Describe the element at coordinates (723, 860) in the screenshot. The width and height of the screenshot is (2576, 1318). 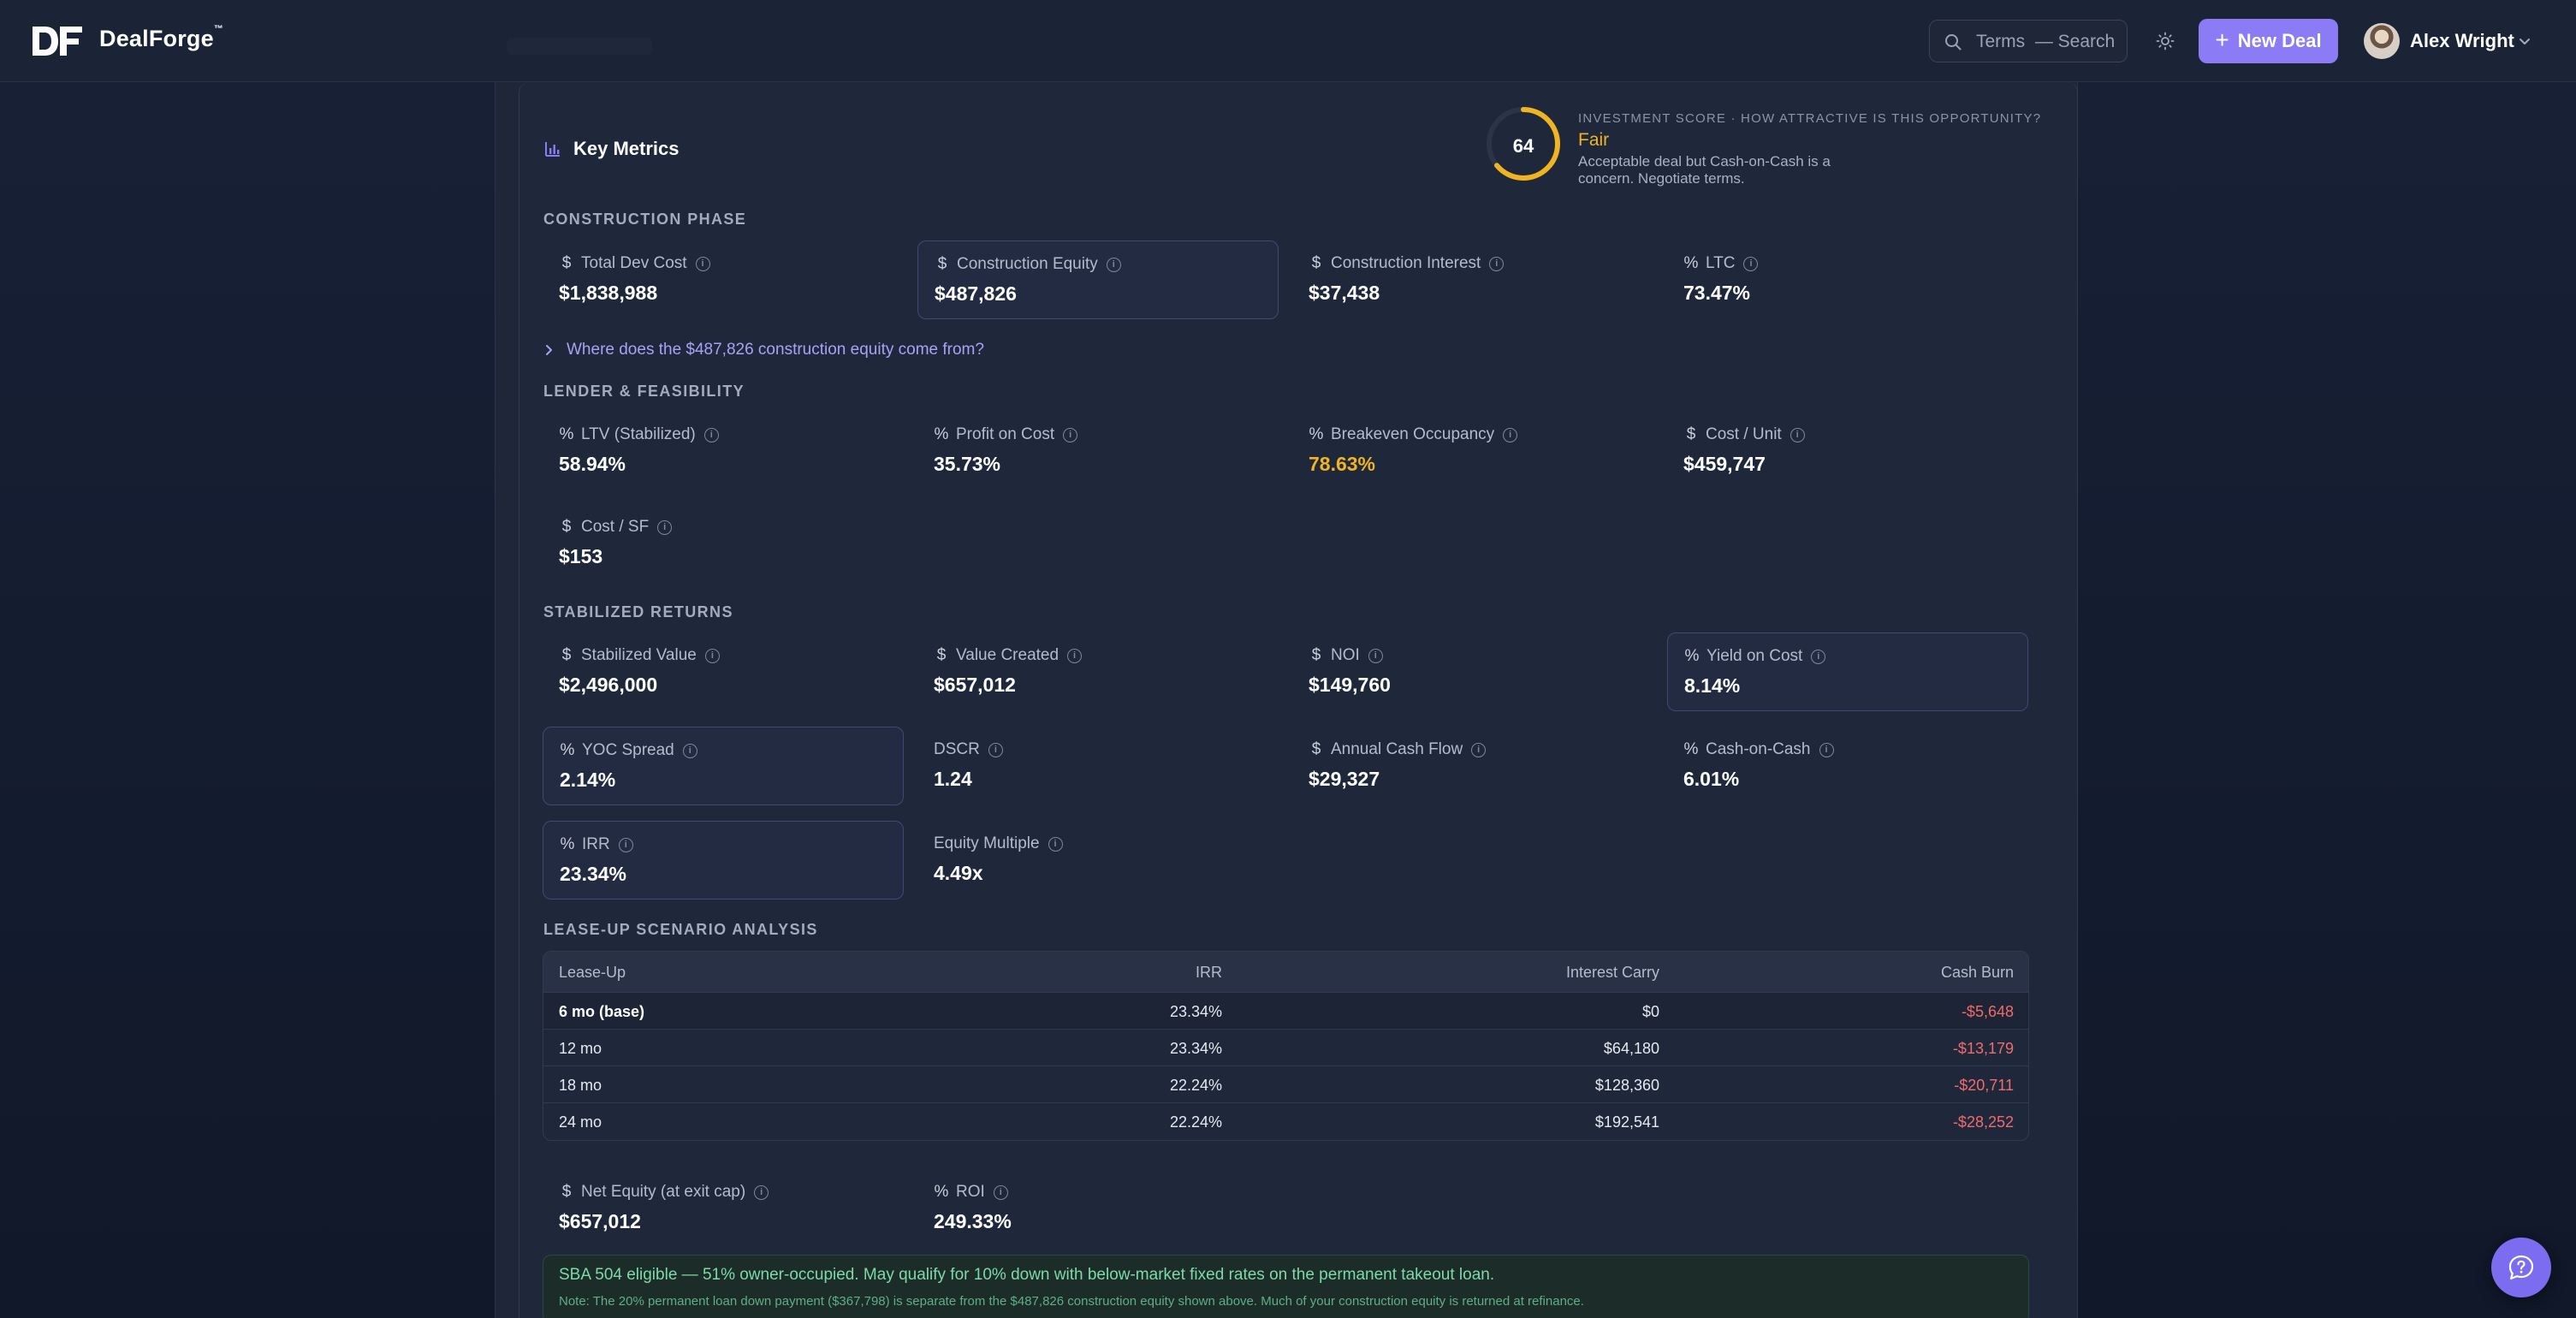
I see `metric-irr: % IRR i 23.34%` at that location.